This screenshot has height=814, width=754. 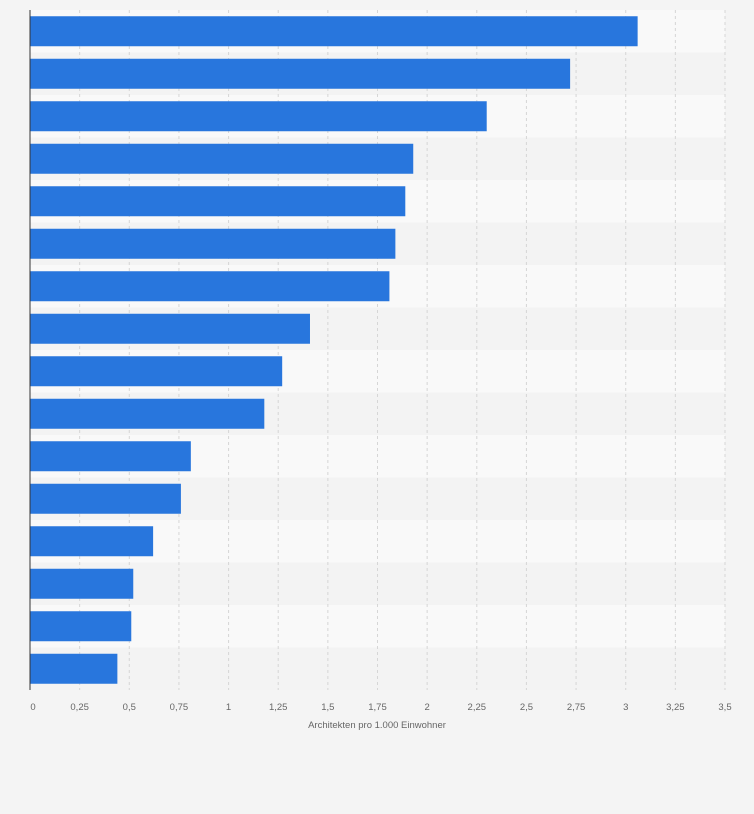 What do you see at coordinates (129, 707) in the screenshot?
I see `x-tick-label: 0,5` at bounding box center [129, 707].